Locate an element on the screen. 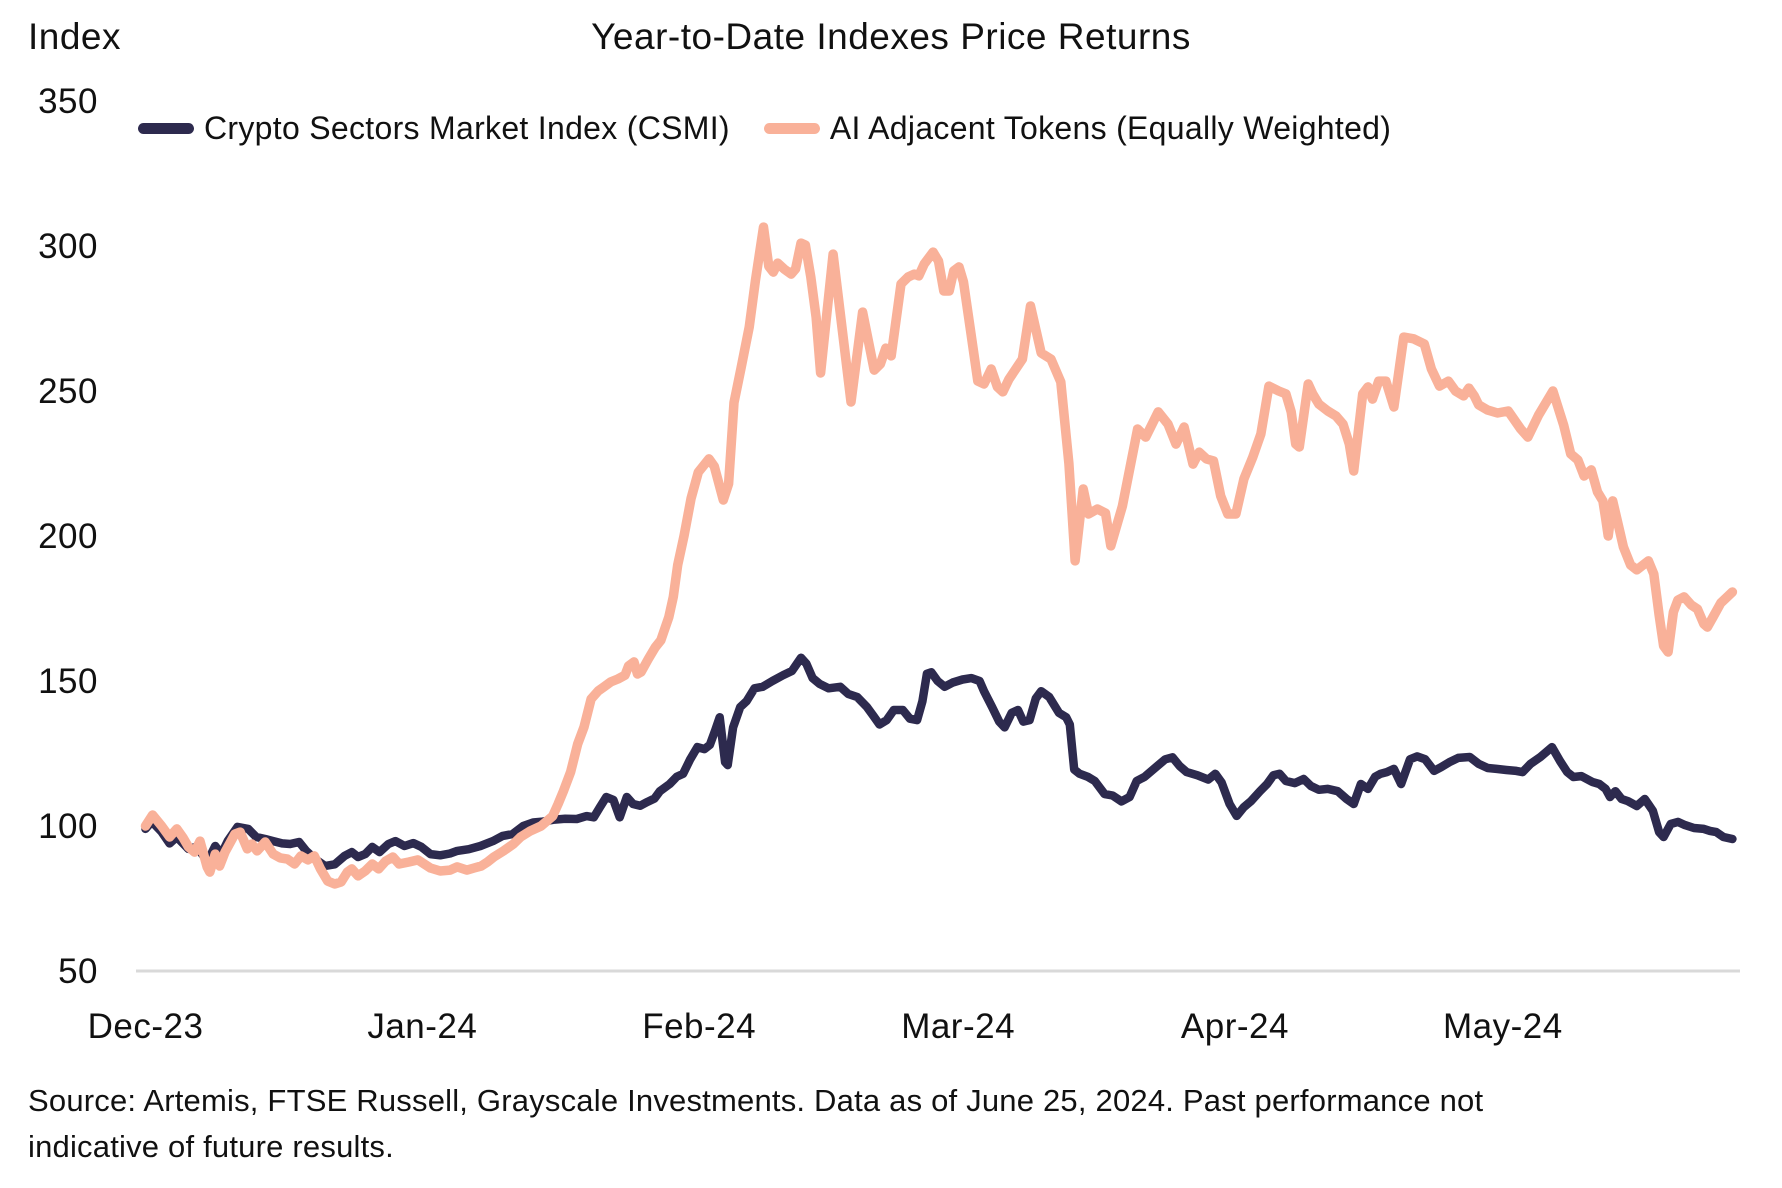 This screenshot has height=1188, width=1782. y-tick-label: 100 is located at coordinates (68, 826).